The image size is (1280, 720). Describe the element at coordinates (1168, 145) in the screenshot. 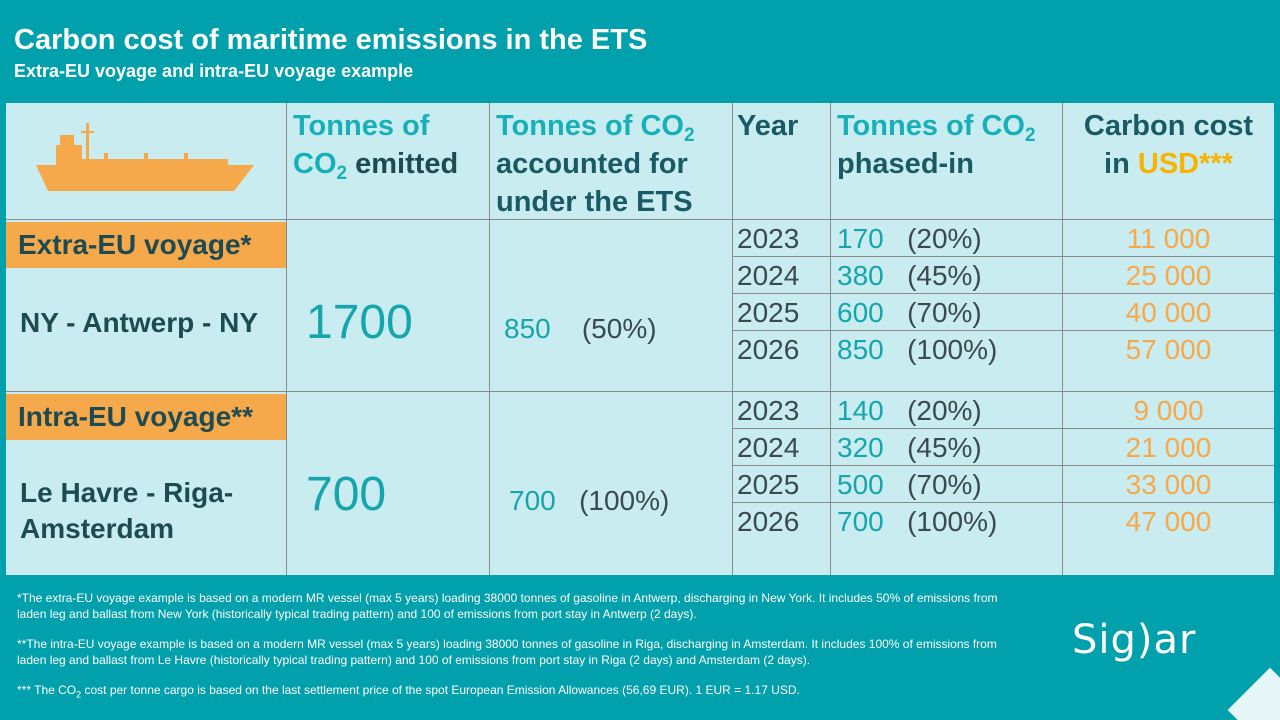

I see `header-carbon-cost: Carbon cost in USD***` at that location.